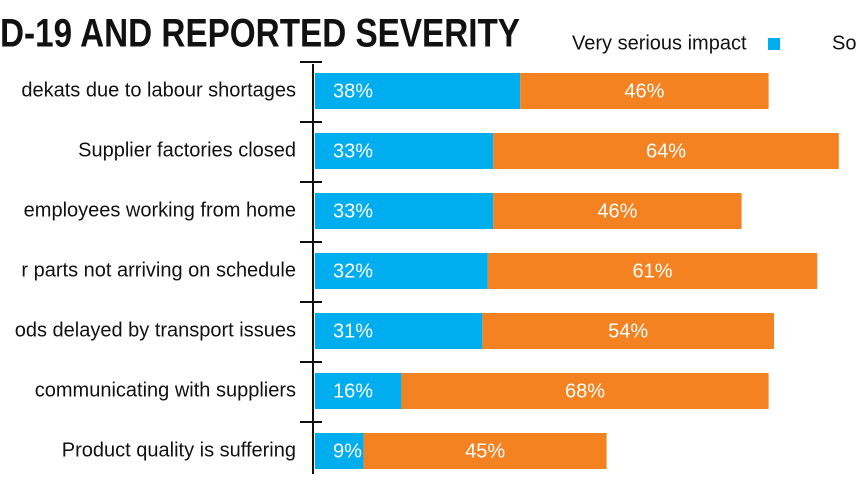  Describe the element at coordinates (774, 44) in the screenshot. I see `legend-swatch` at that location.